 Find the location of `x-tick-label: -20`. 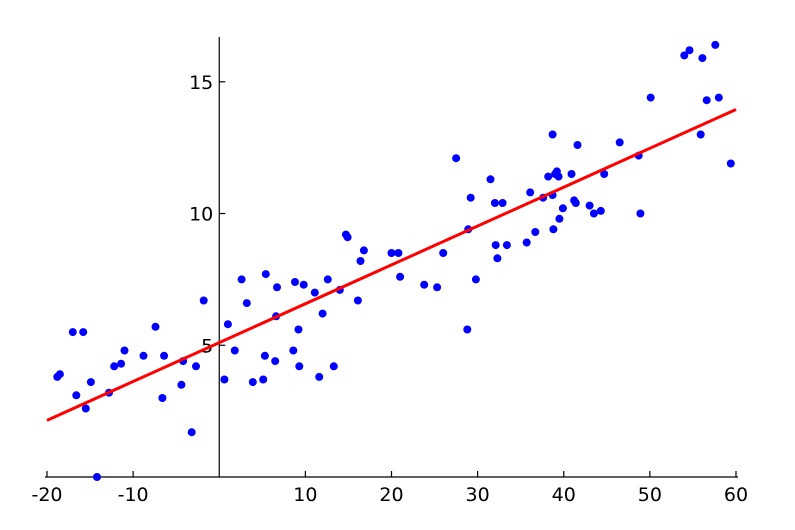

x-tick-label: -20 is located at coordinates (46, 495).